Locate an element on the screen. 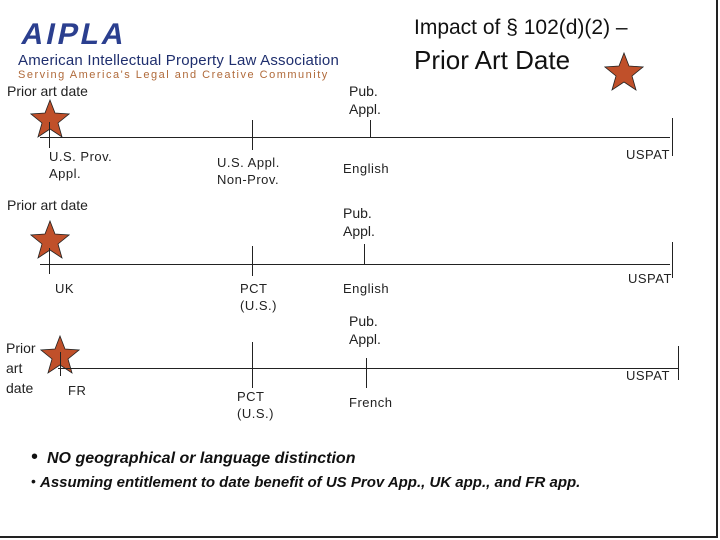 The height and width of the screenshot is (540, 720). pub-appl-label-1: Pub. Appl. is located at coordinates (365, 100).